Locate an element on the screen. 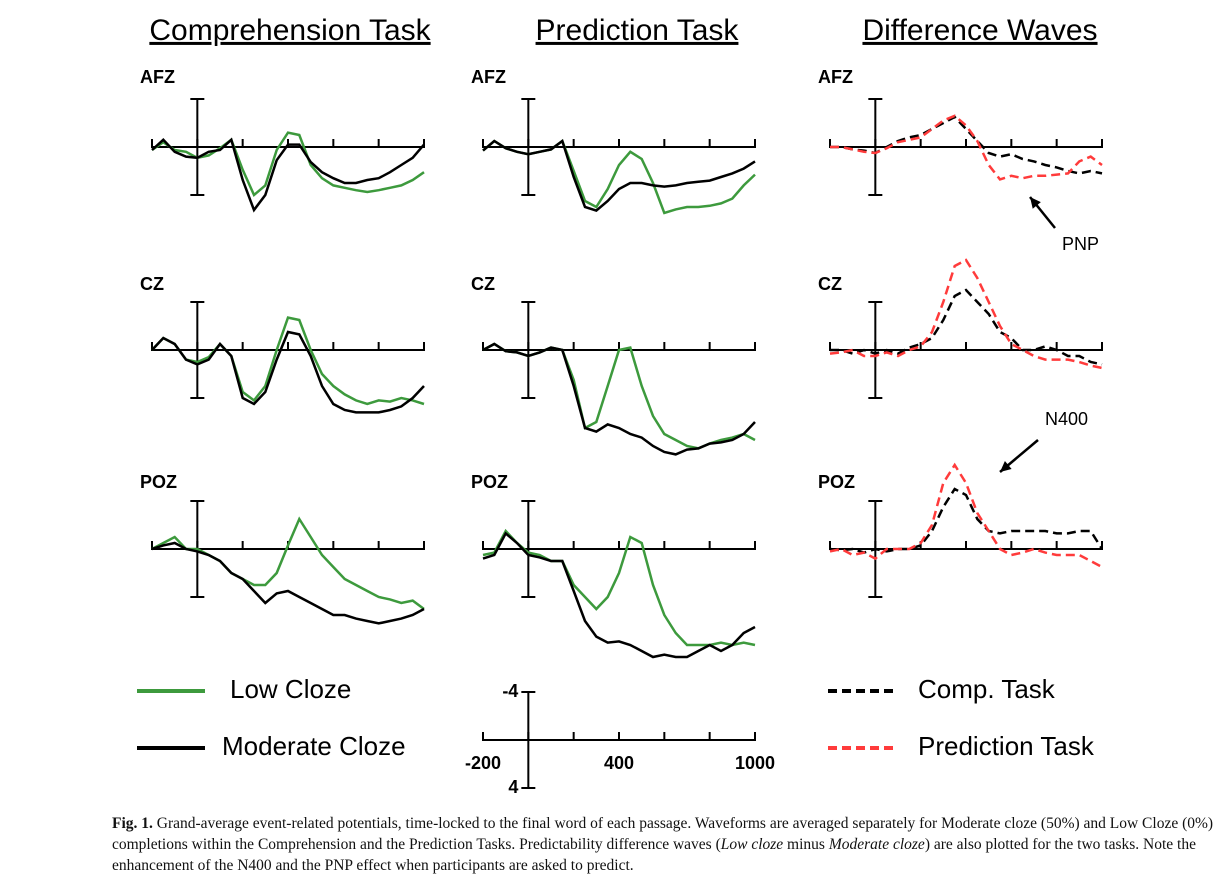 The height and width of the screenshot is (884, 1232). legend-label: Comp. Task is located at coordinates (987, 689).